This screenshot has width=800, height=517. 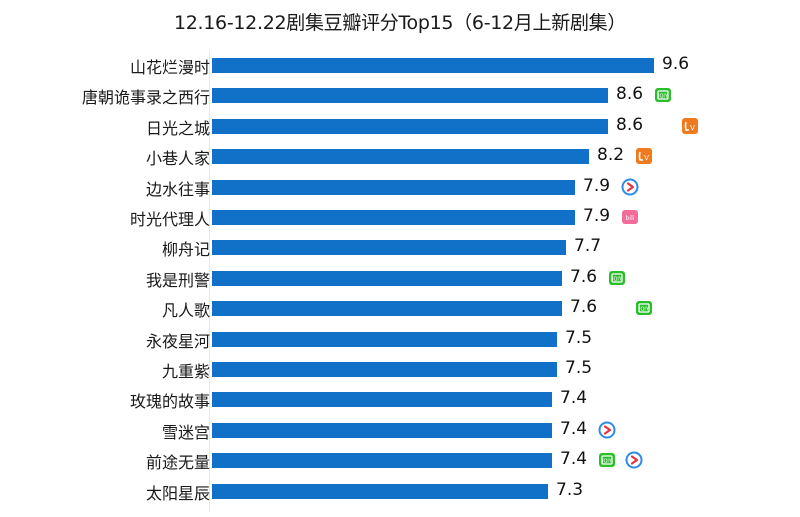 I want to click on category-label: 小巷人家, so click(x=177, y=159).